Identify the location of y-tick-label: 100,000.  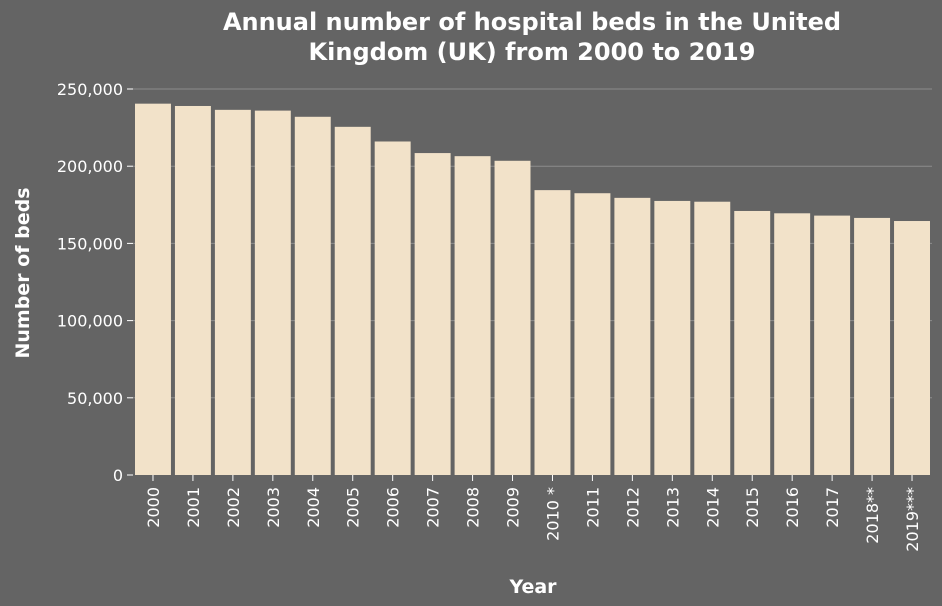
(90, 321).